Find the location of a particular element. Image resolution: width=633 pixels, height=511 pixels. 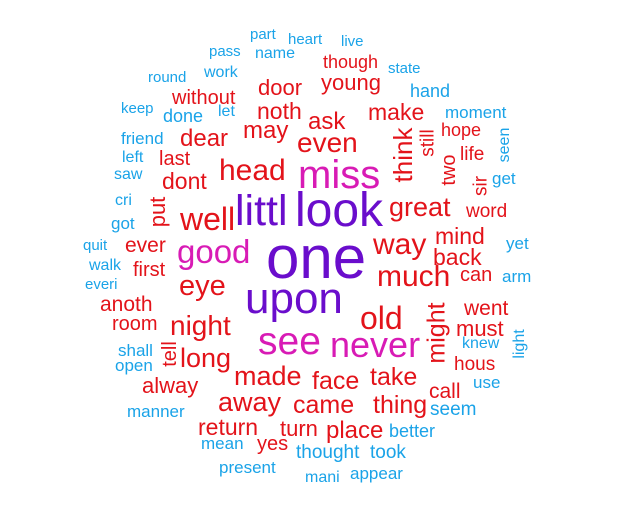

word-yes: yes is located at coordinates (273, 444).